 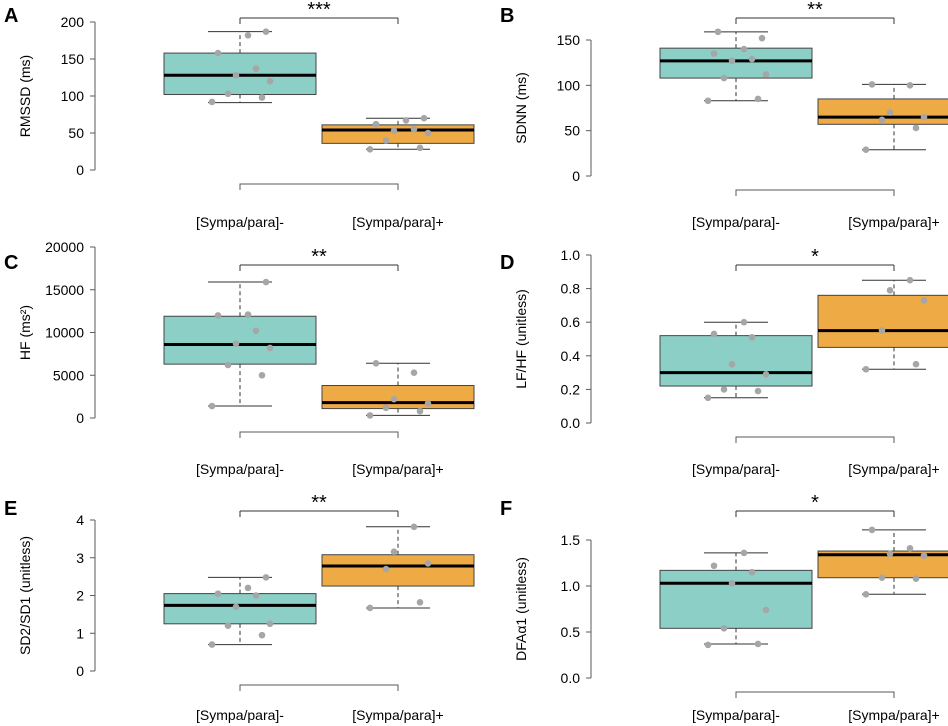 I want to click on y-tick-label: 10000, so click(x=64, y=333).